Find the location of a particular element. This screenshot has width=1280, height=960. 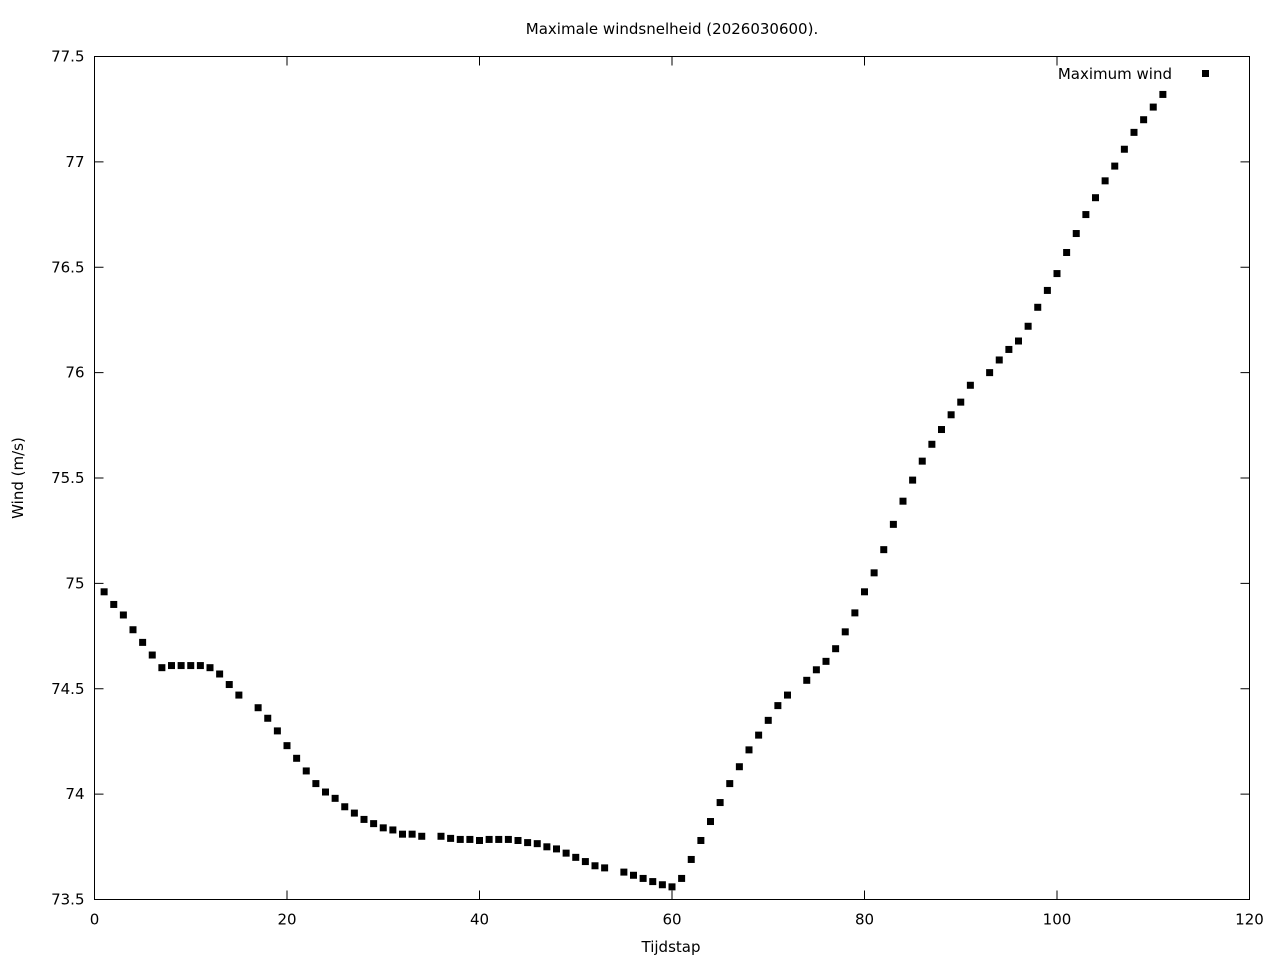

legend-marker is located at coordinates (1205, 73).